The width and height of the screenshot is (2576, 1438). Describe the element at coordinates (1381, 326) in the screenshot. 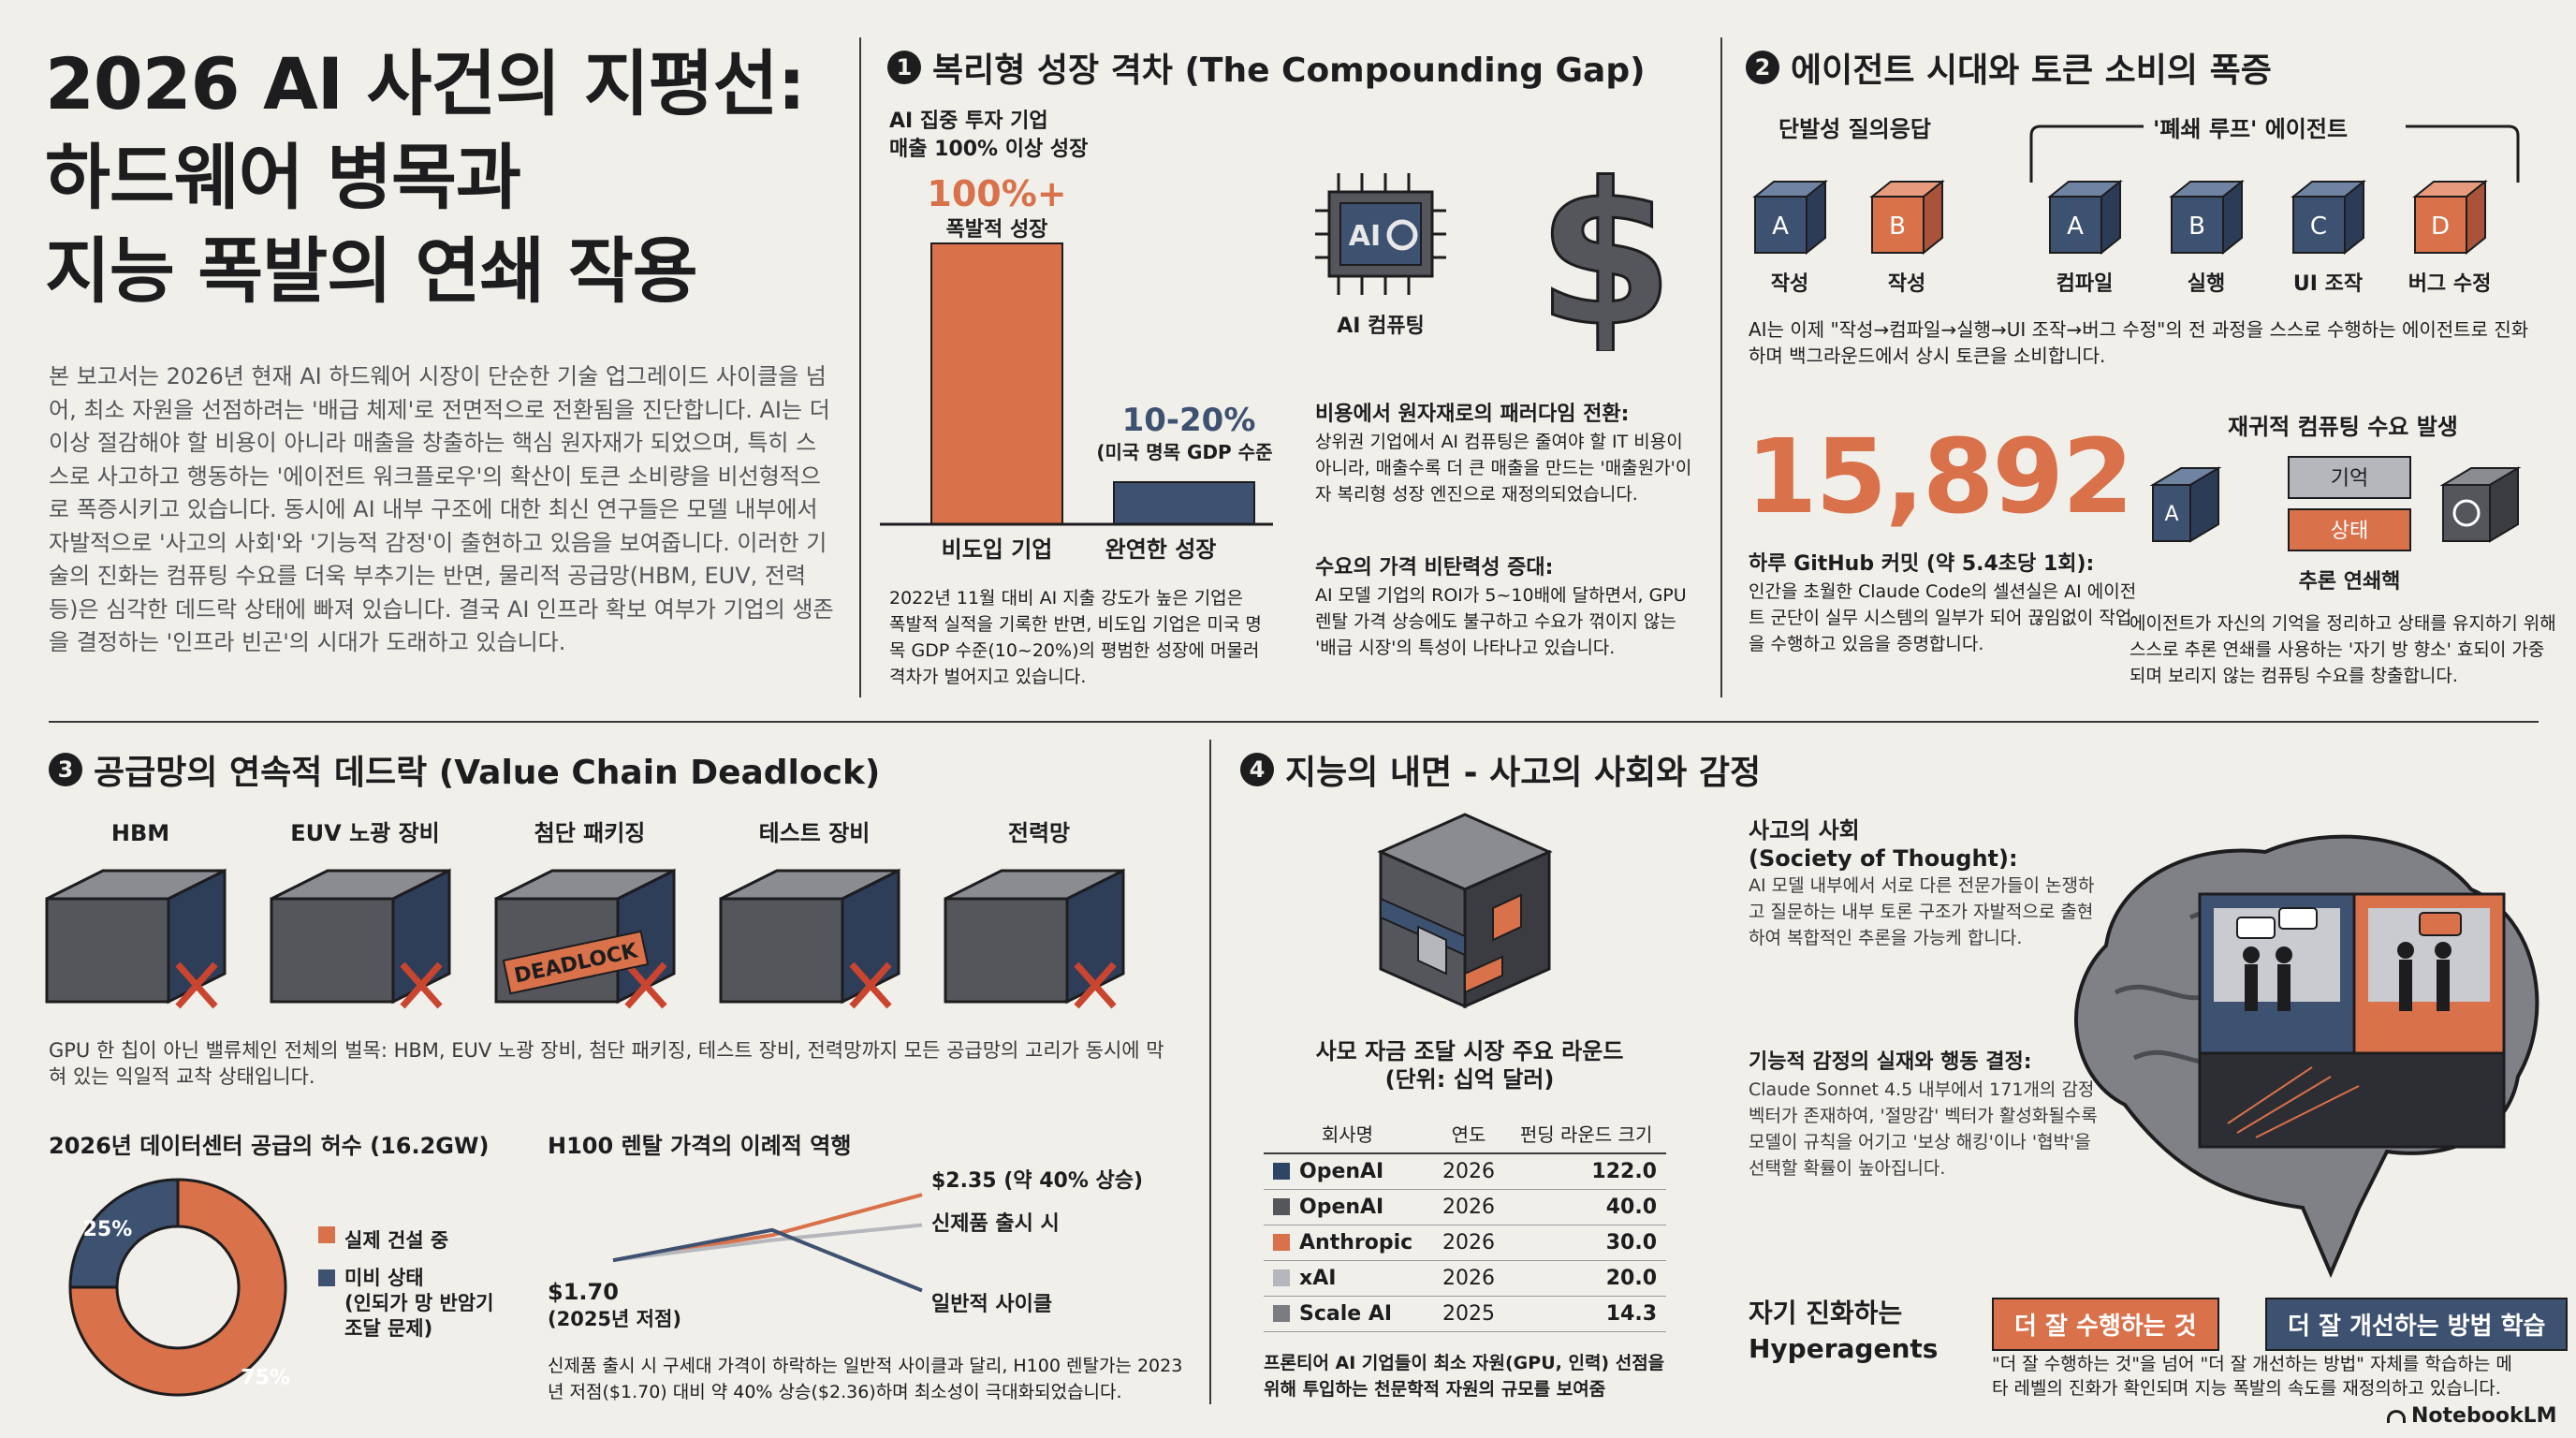

I see `chip-label: AI 컴퓨팅` at that location.